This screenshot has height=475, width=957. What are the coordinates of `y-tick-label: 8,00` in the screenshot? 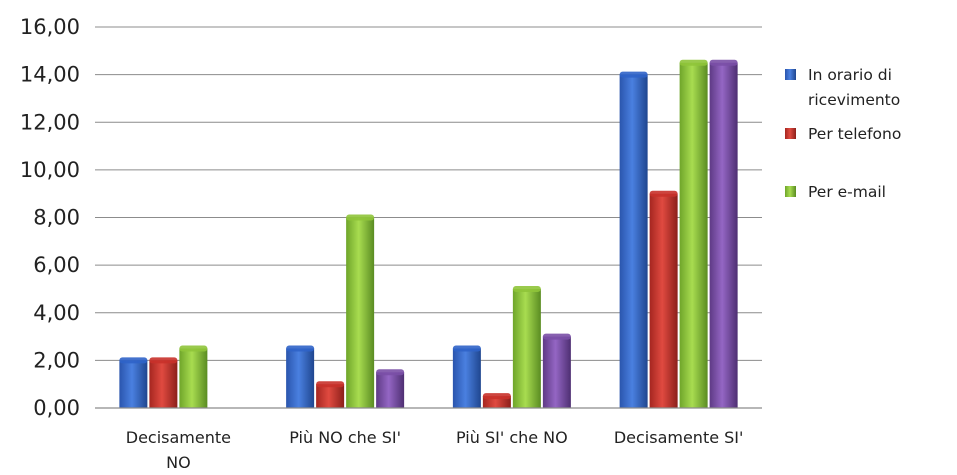 It's located at (56, 218).